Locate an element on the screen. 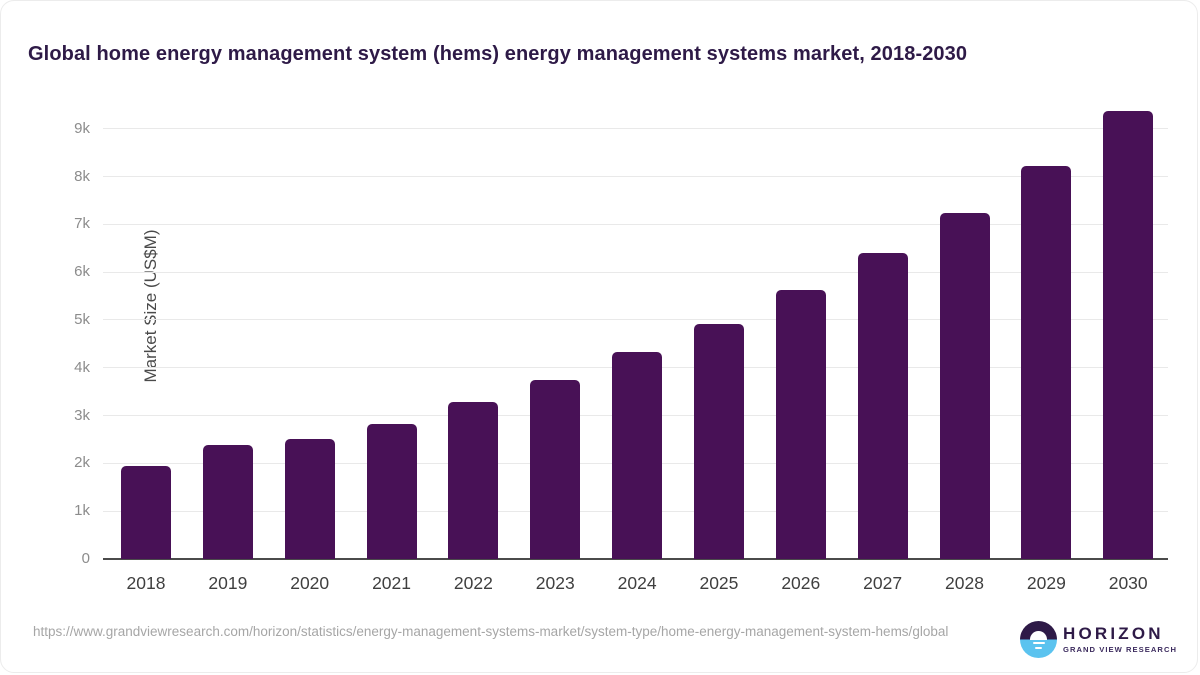  bar-2018 is located at coordinates (146, 512).